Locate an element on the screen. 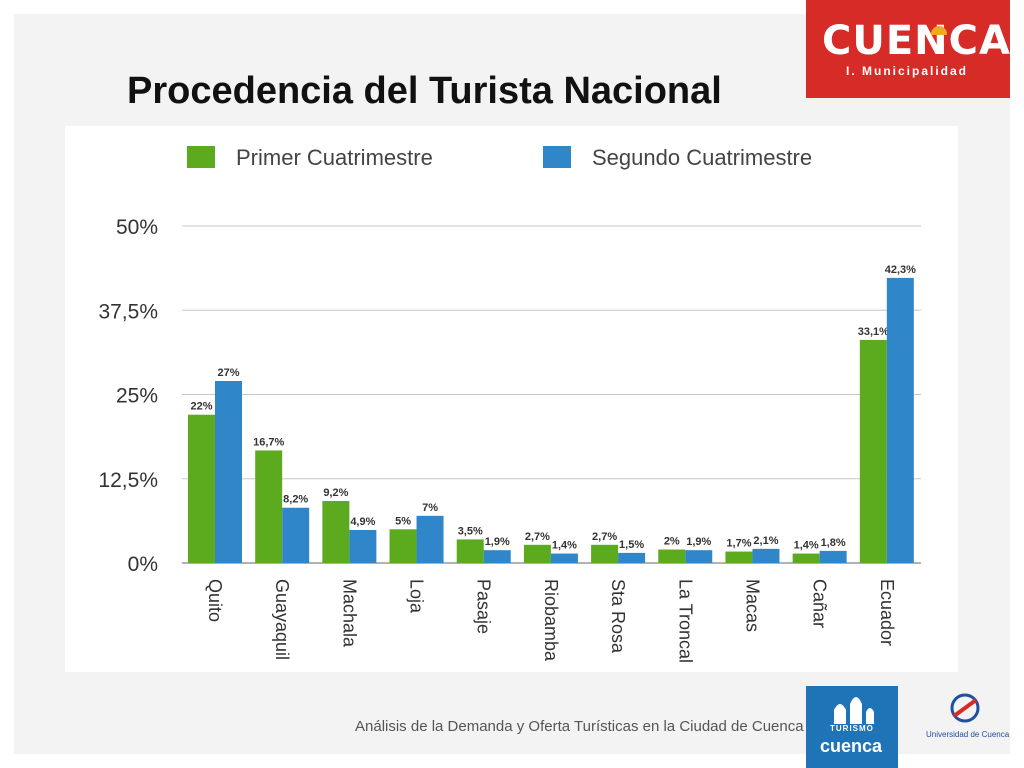 The image size is (1024, 768). x-tick-label: Loja is located at coordinates (417, 596).